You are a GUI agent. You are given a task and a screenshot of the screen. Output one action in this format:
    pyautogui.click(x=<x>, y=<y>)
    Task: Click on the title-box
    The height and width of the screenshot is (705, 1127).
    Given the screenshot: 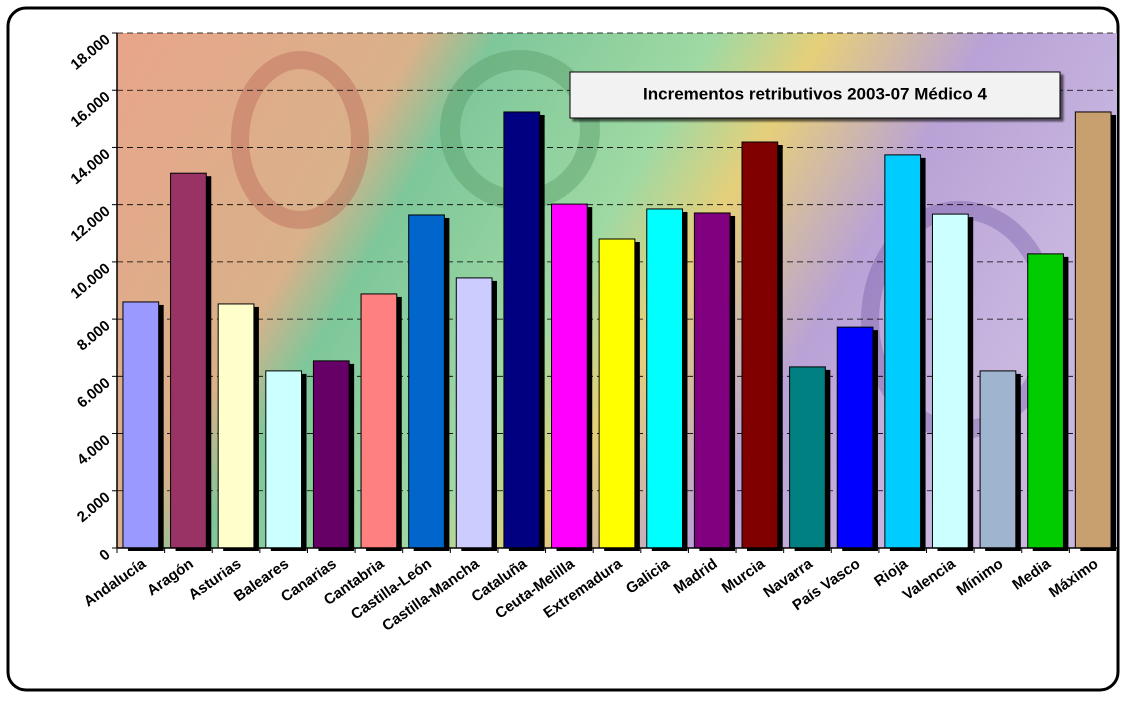 What is the action you would take?
    pyautogui.click(x=815, y=95)
    